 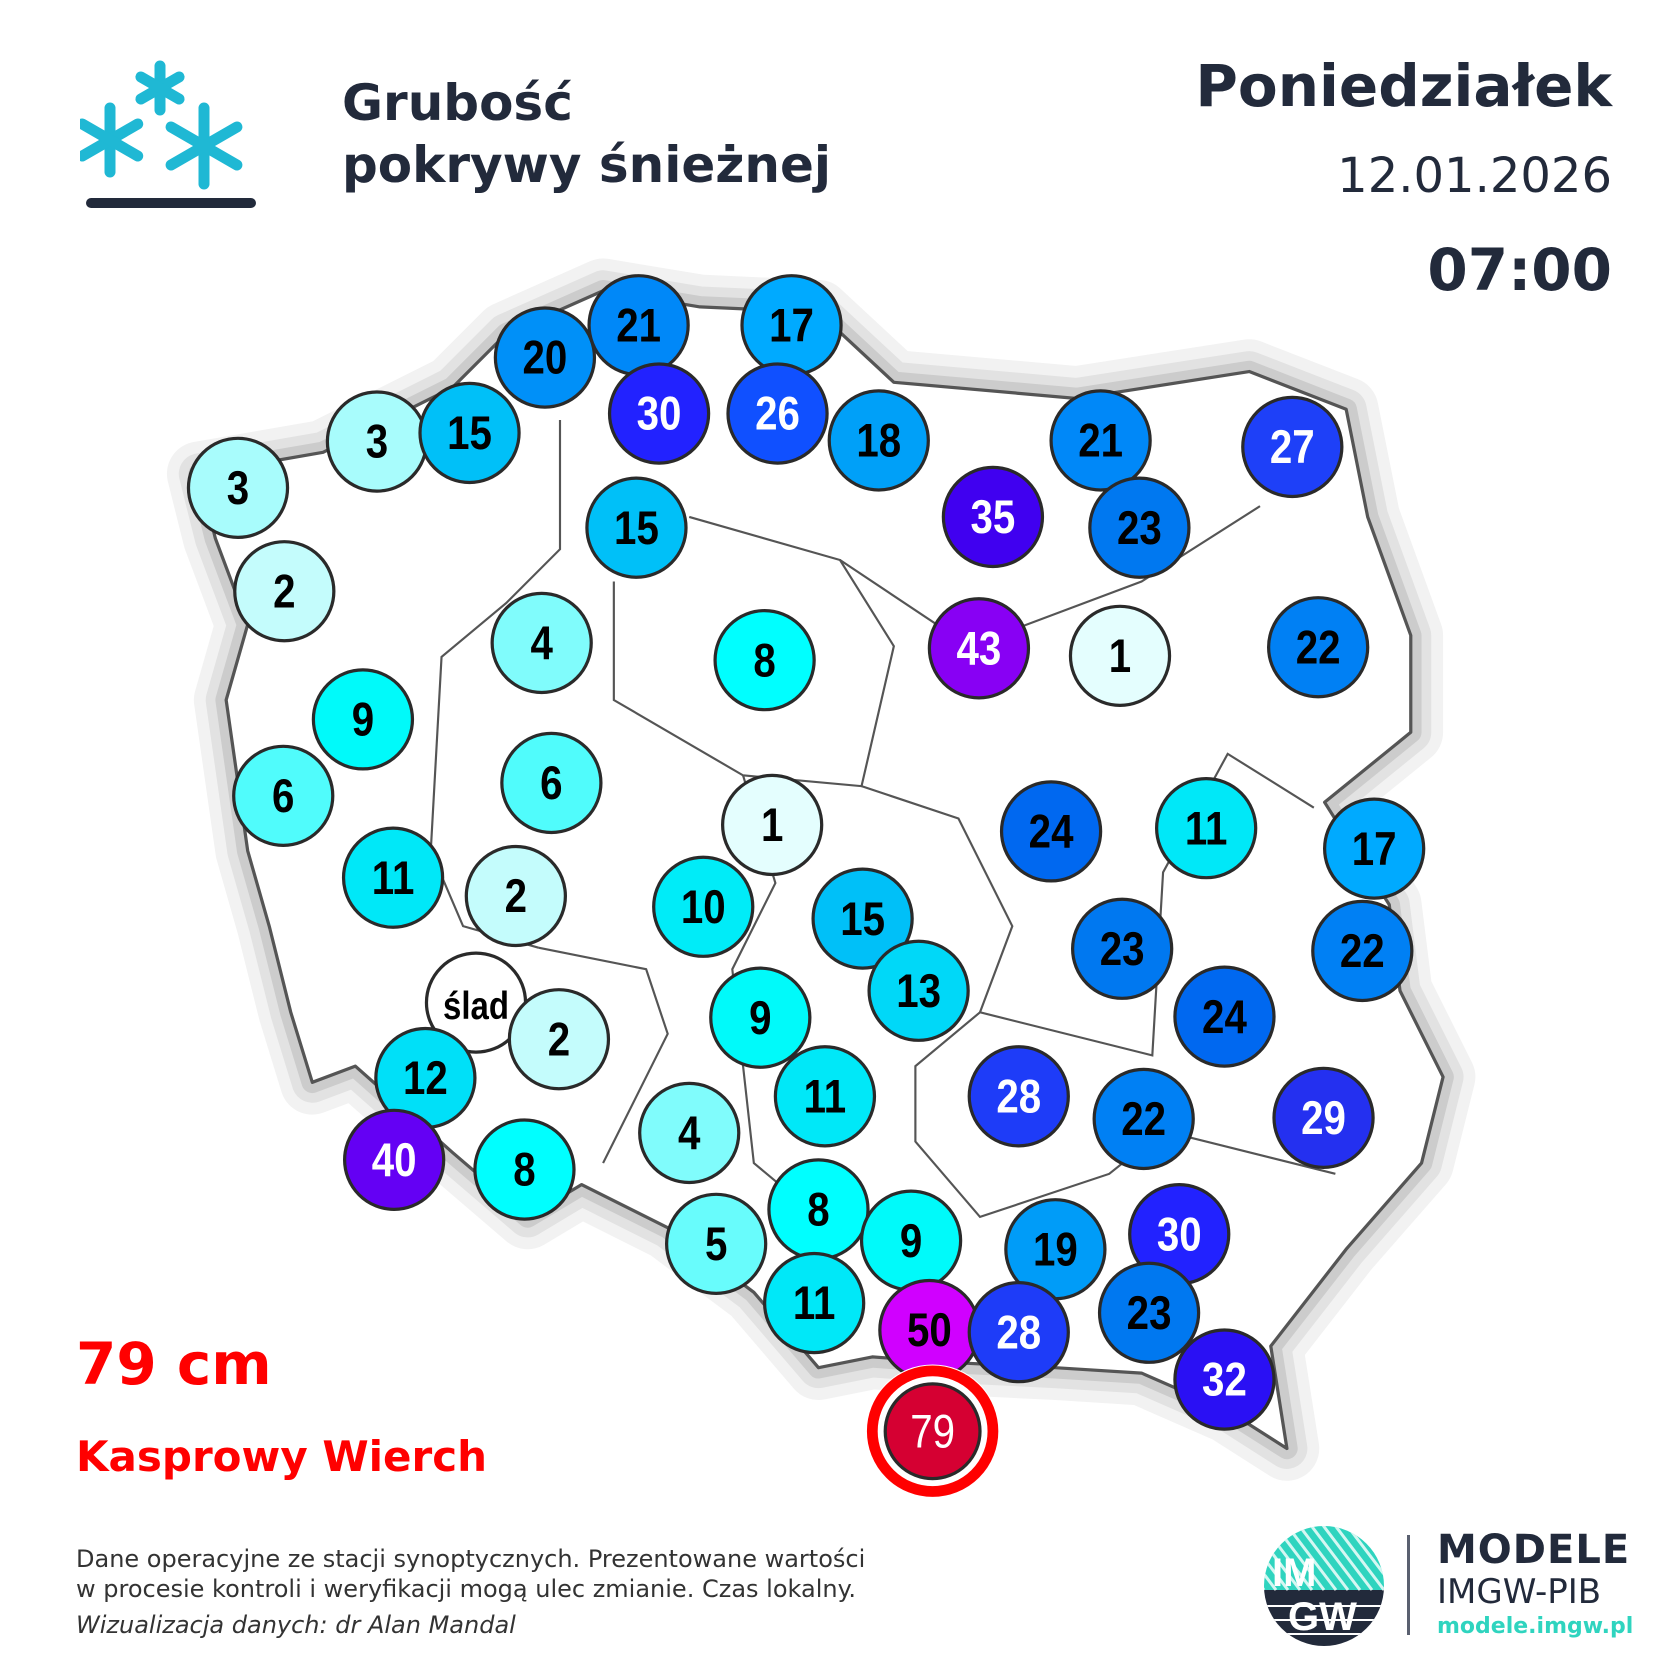 I want to click on station-value: 20, so click(x=545, y=358).